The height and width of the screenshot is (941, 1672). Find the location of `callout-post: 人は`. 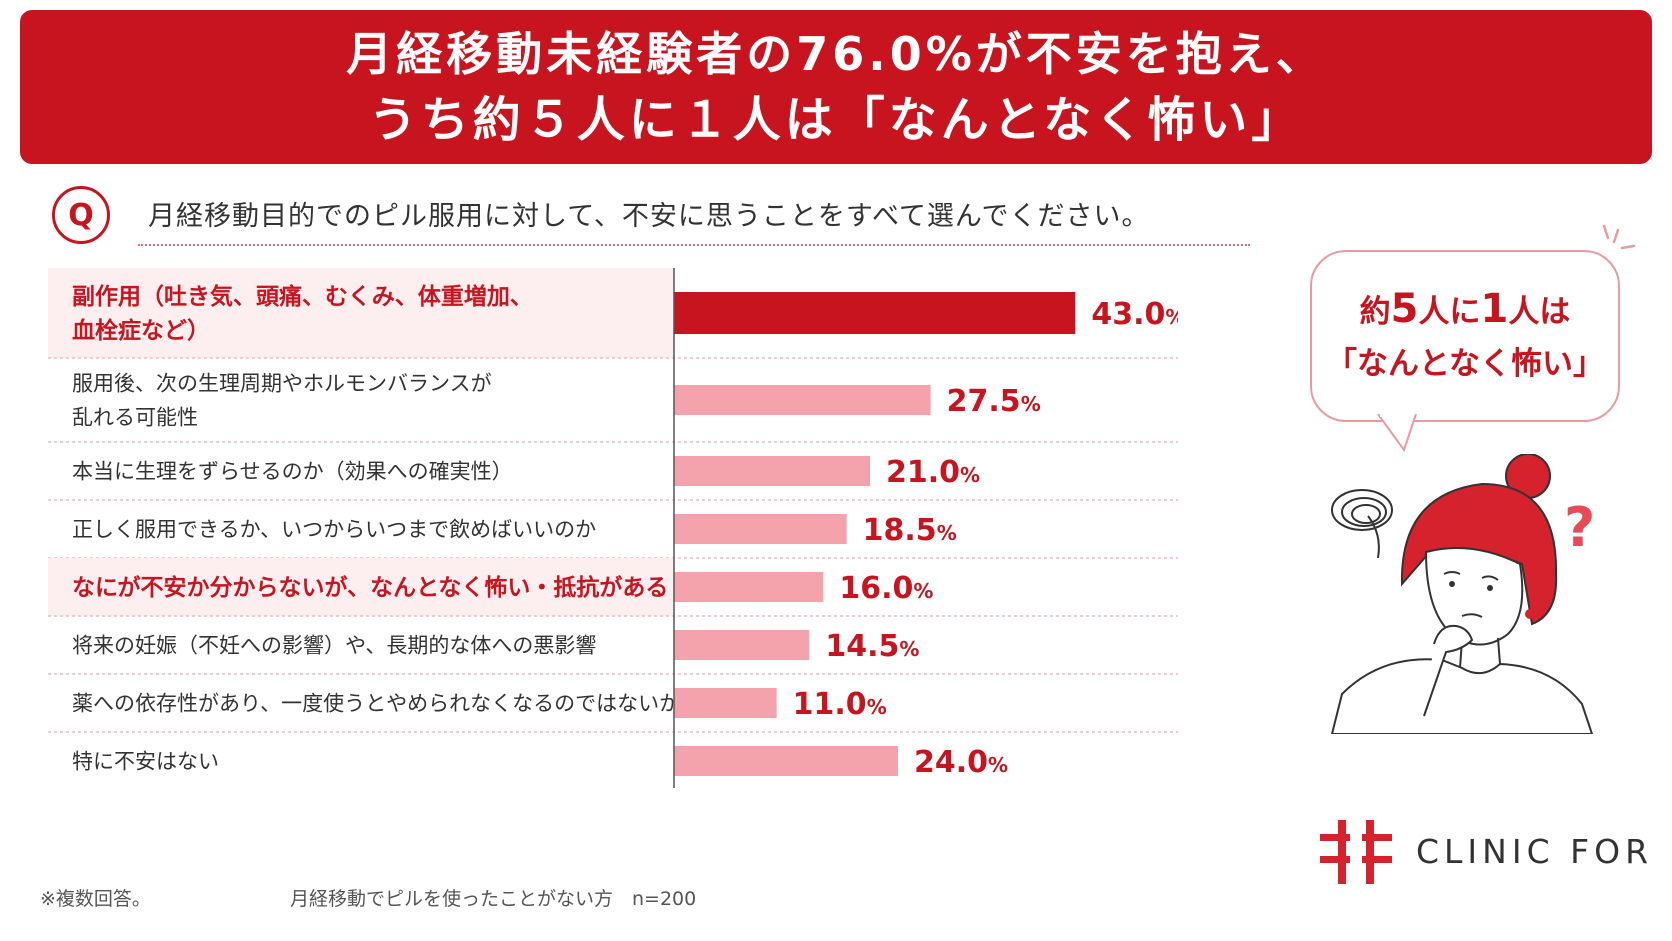

callout-post: 人は is located at coordinates (1539, 312).